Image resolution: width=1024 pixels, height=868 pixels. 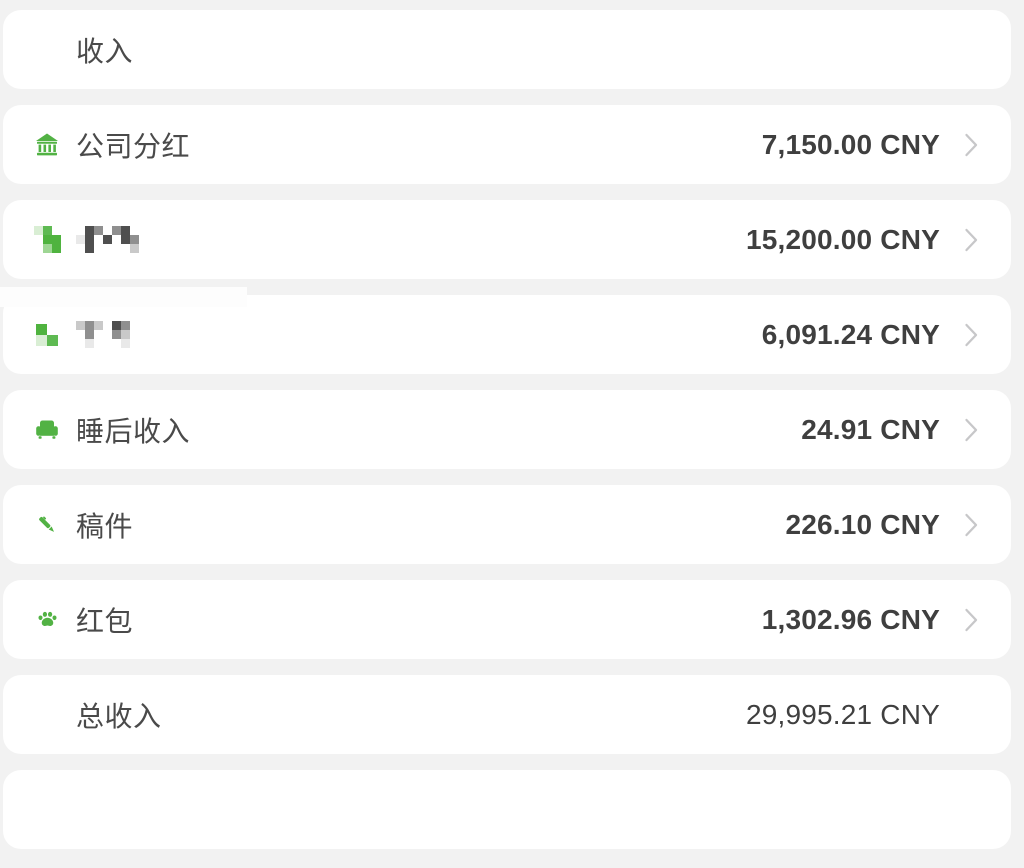 I want to click on amount-value: 15,200.00 CNY, so click(x=842, y=239).